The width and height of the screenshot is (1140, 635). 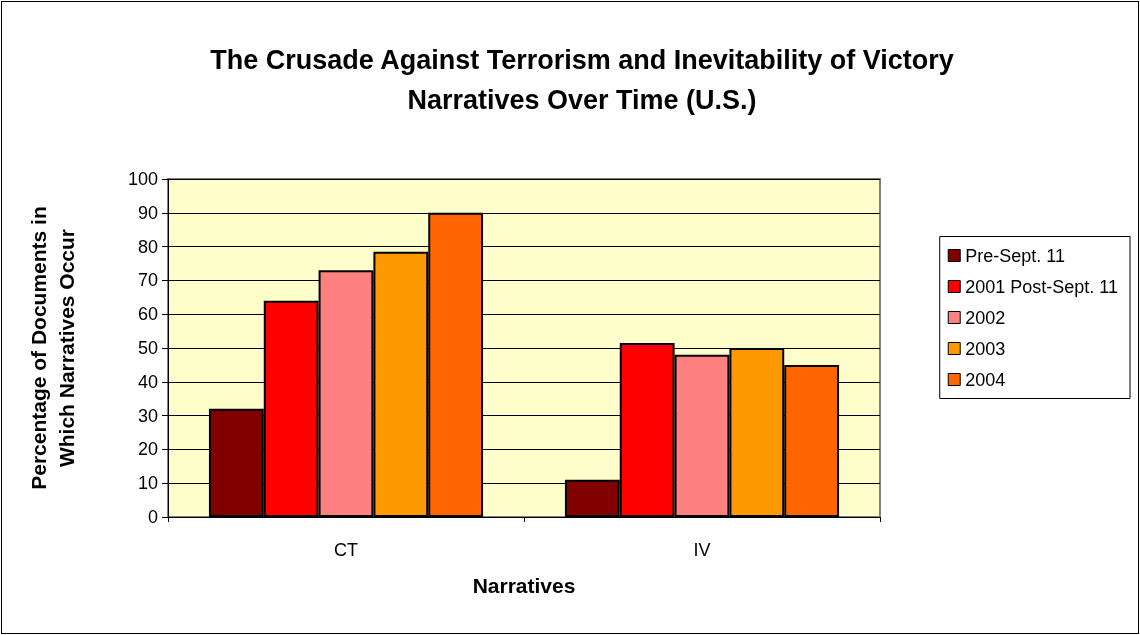 I want to click on x-axis-title: Narratives, so click(x=524, y=585).